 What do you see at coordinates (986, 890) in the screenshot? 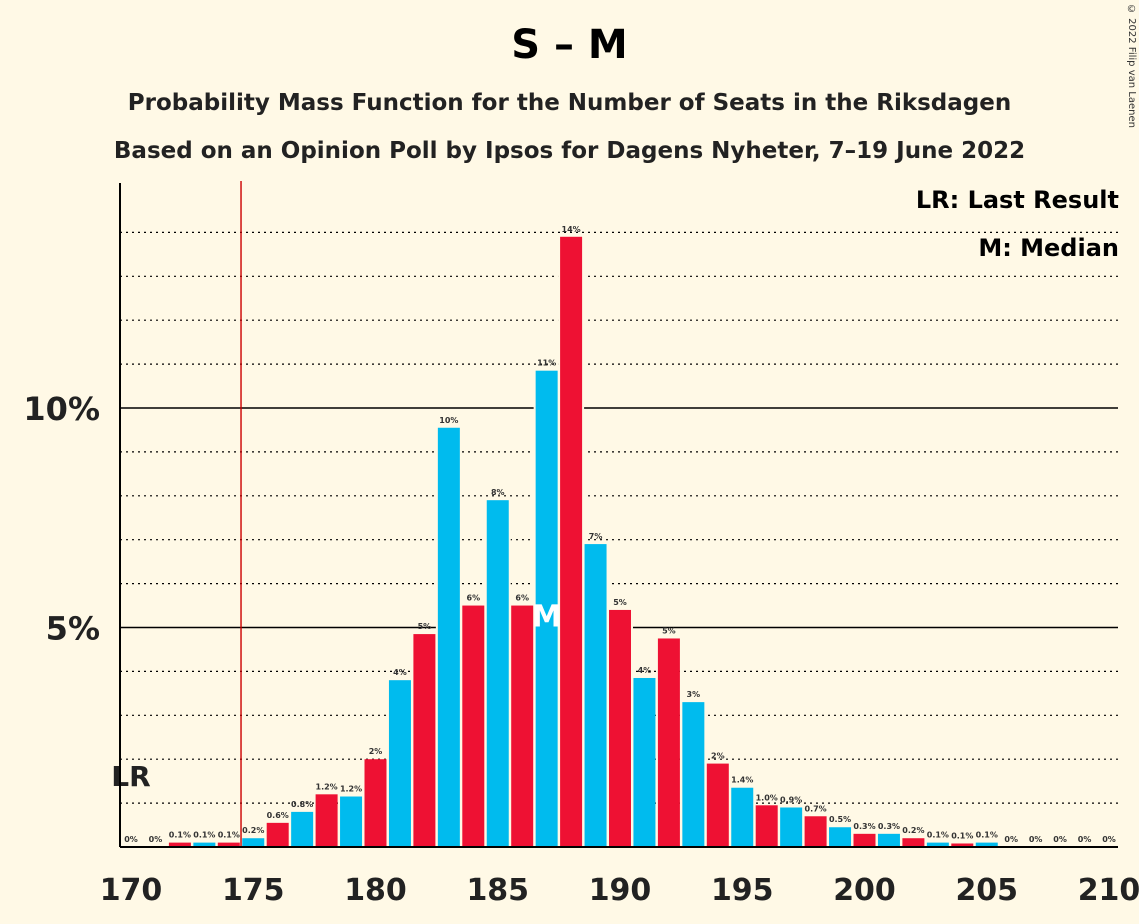
I see `x-tick-label: 205` at bounding box center [986, 890].